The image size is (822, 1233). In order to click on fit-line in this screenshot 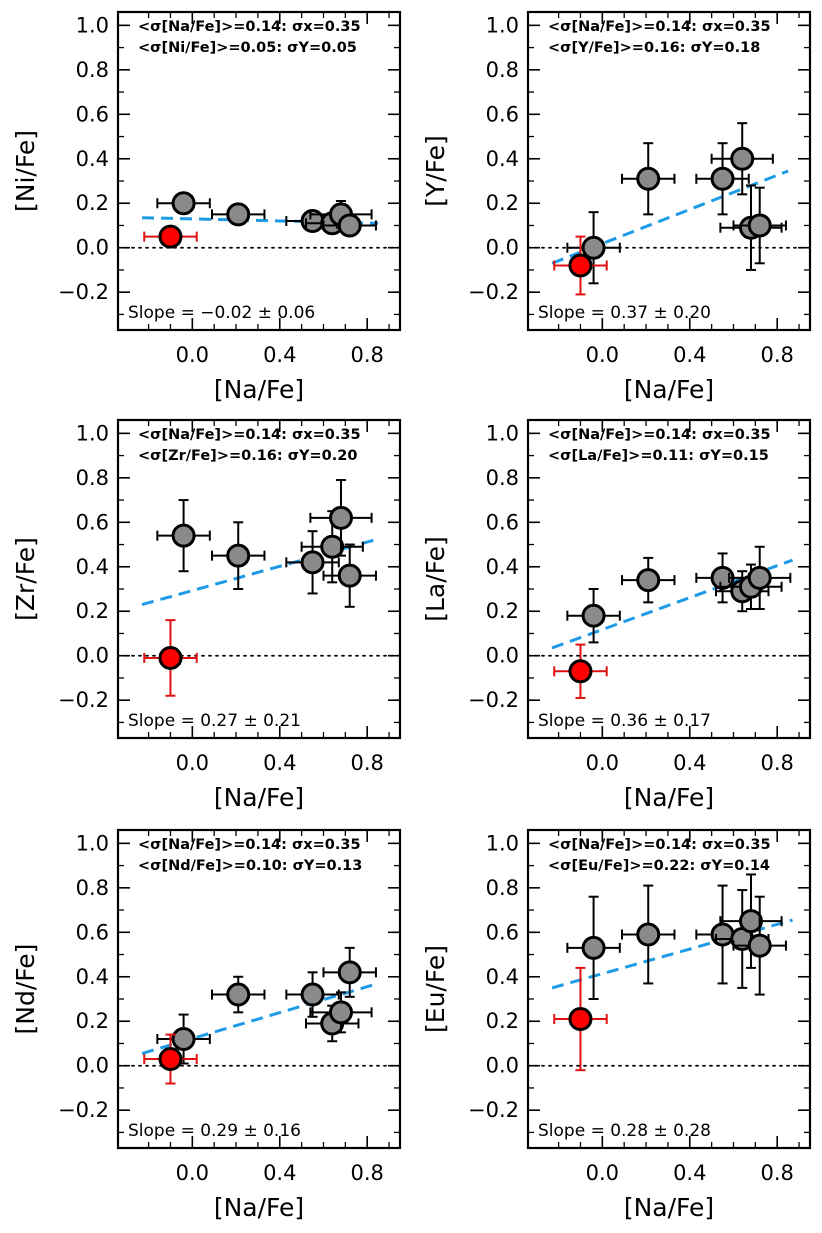, I will do `click(260, 572)`.